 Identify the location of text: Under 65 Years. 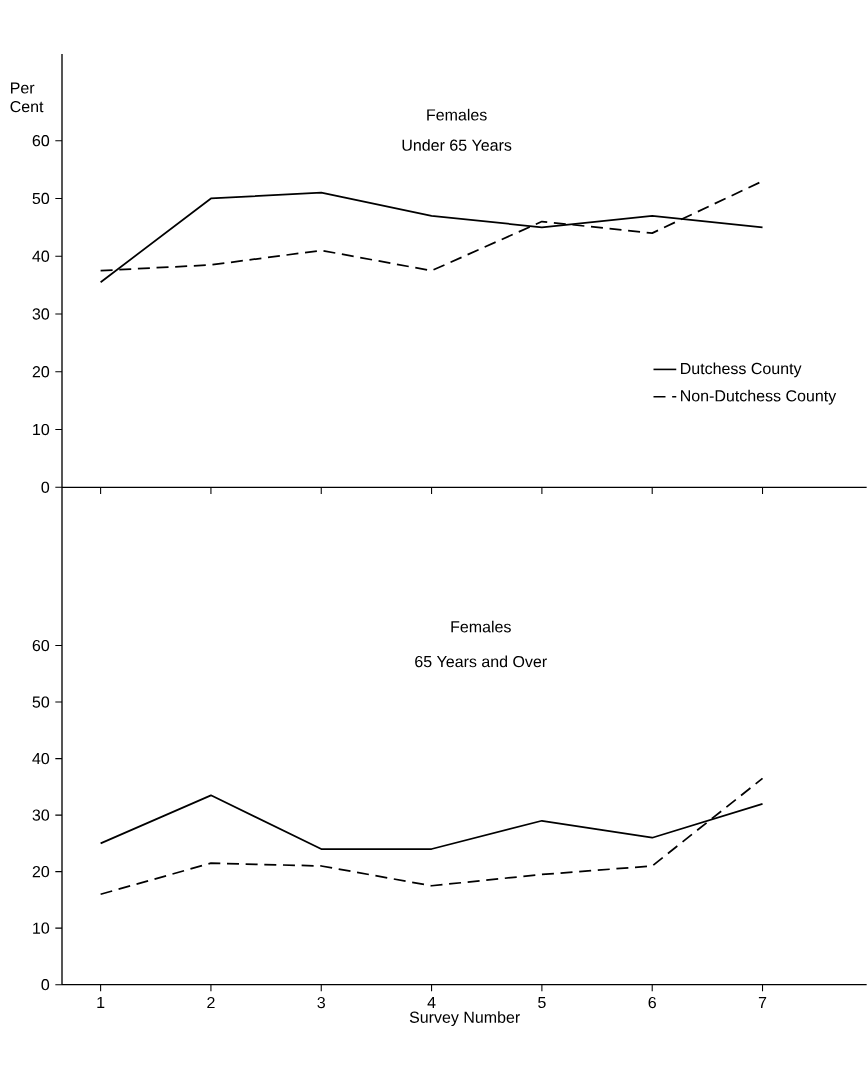
(457, 145).